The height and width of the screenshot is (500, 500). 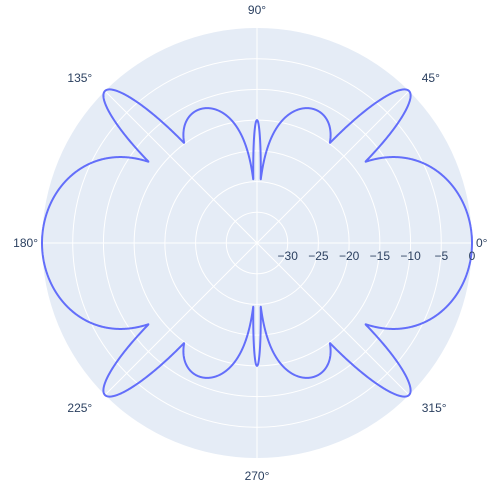 I want to click on radial-tick-label: −10, so click(x=410, y=256).